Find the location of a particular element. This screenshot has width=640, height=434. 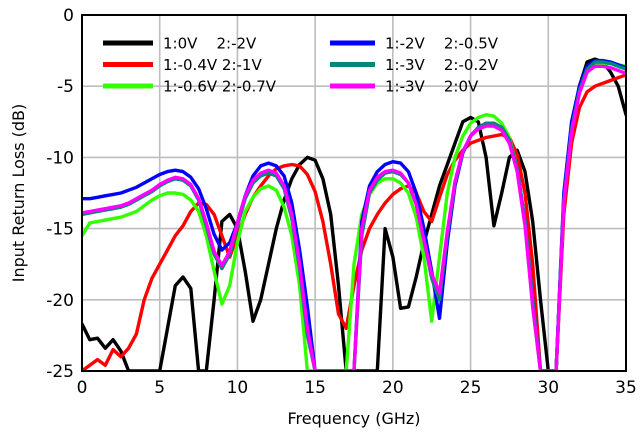

legend-label: 1:0V 2:-2V is located at coordinates (210, 44).